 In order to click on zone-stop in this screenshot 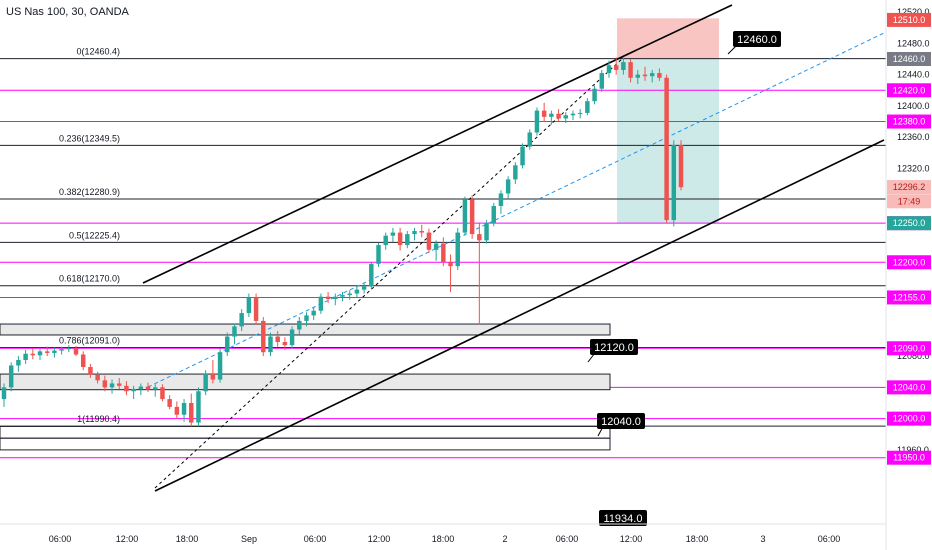, I will do `click(668, 39)`.